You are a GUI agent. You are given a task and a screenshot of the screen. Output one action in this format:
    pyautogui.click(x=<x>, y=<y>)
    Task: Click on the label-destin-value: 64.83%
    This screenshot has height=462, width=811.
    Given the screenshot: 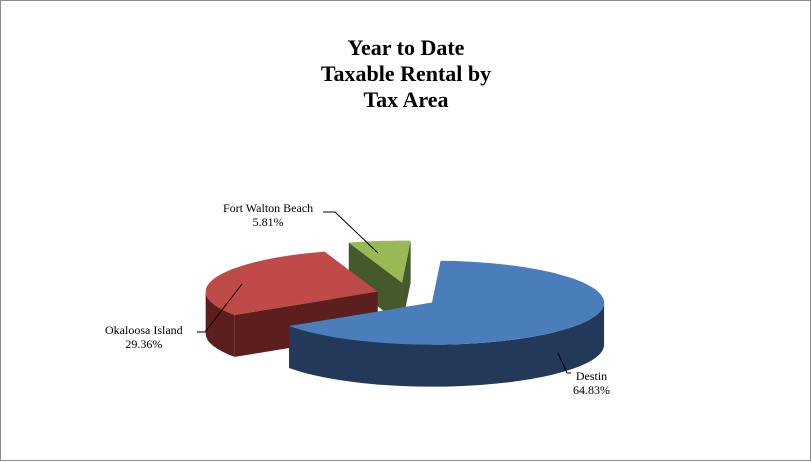 What is the action you would take?
    pyautogui.click(x=591, y=390)
    